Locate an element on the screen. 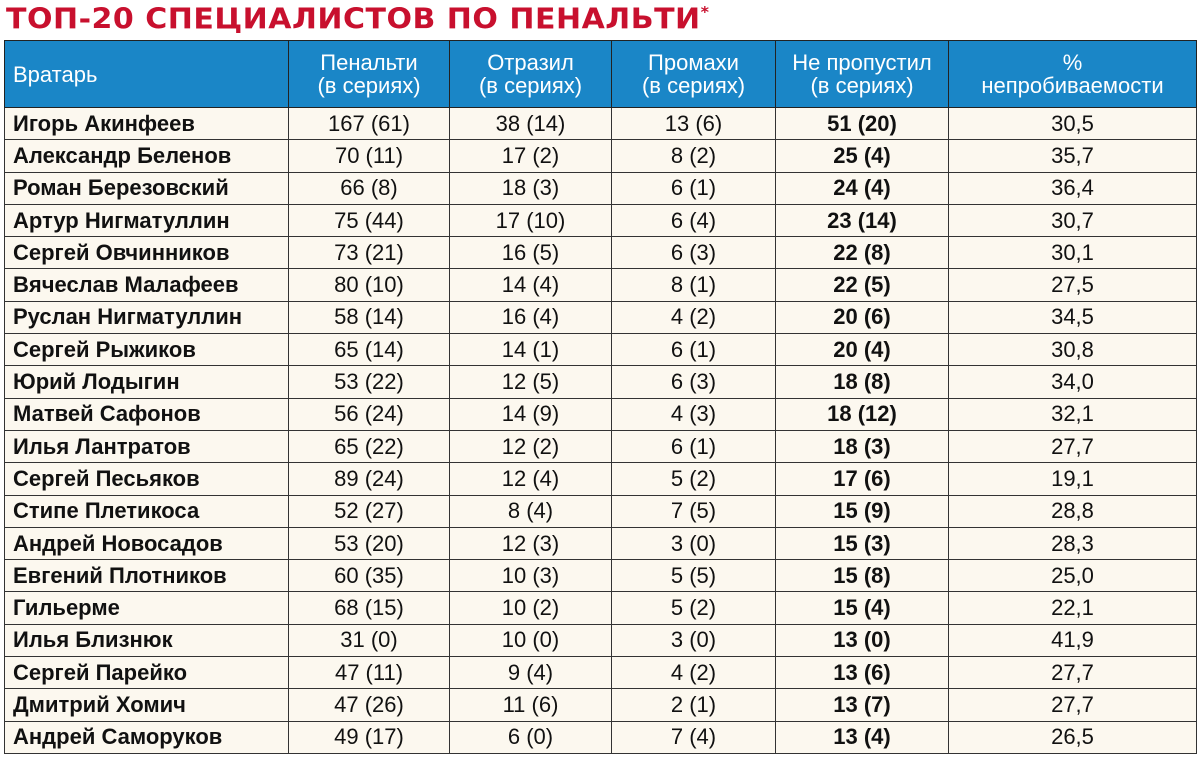  cell-missed: 7 (4) is located at coordinates (693, 737).